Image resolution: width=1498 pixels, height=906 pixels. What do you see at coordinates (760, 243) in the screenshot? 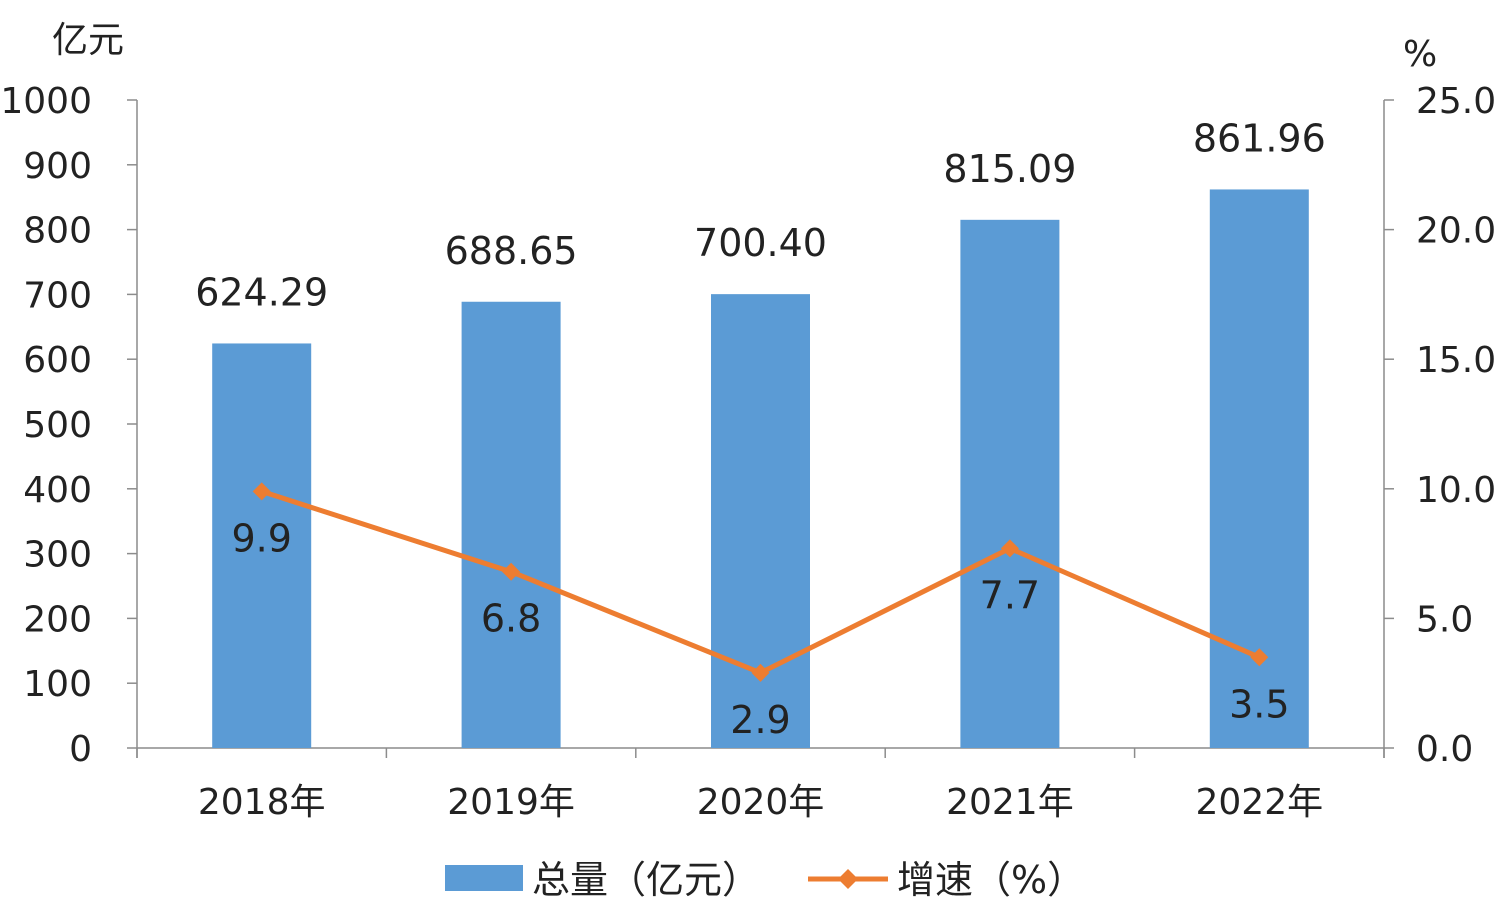
I see `bar-value-label: 700.40` at bounding box center [760, 243].